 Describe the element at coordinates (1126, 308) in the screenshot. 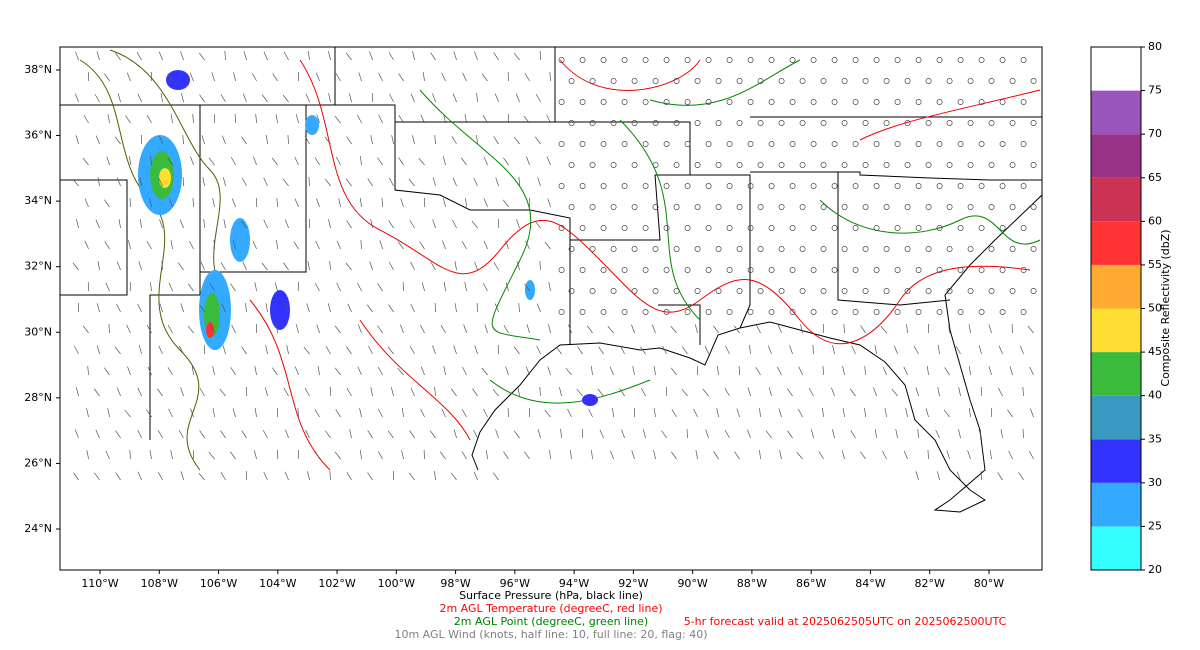

I see `colorbar: 20 25 30 35 40 45 50 55 60 65 70 75 80` at that location.